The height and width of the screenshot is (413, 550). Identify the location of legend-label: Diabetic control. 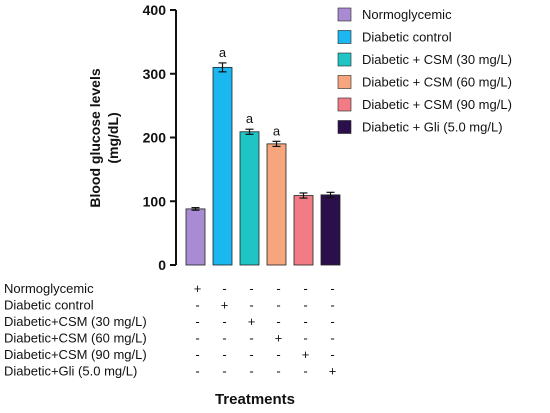
(407, 37).